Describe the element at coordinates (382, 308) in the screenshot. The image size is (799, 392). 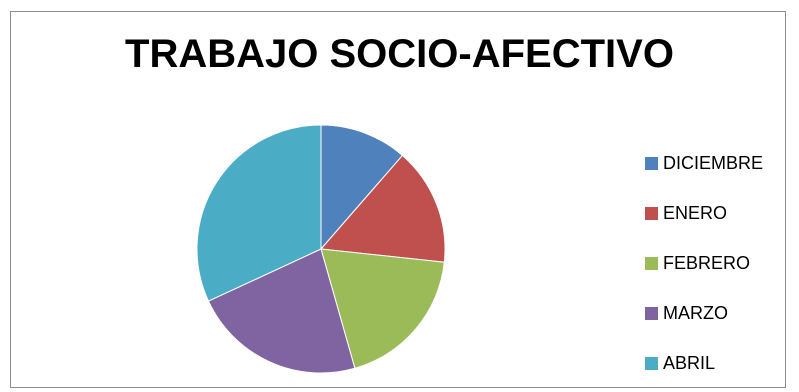
I see `pie-slice-febrero` at that location.